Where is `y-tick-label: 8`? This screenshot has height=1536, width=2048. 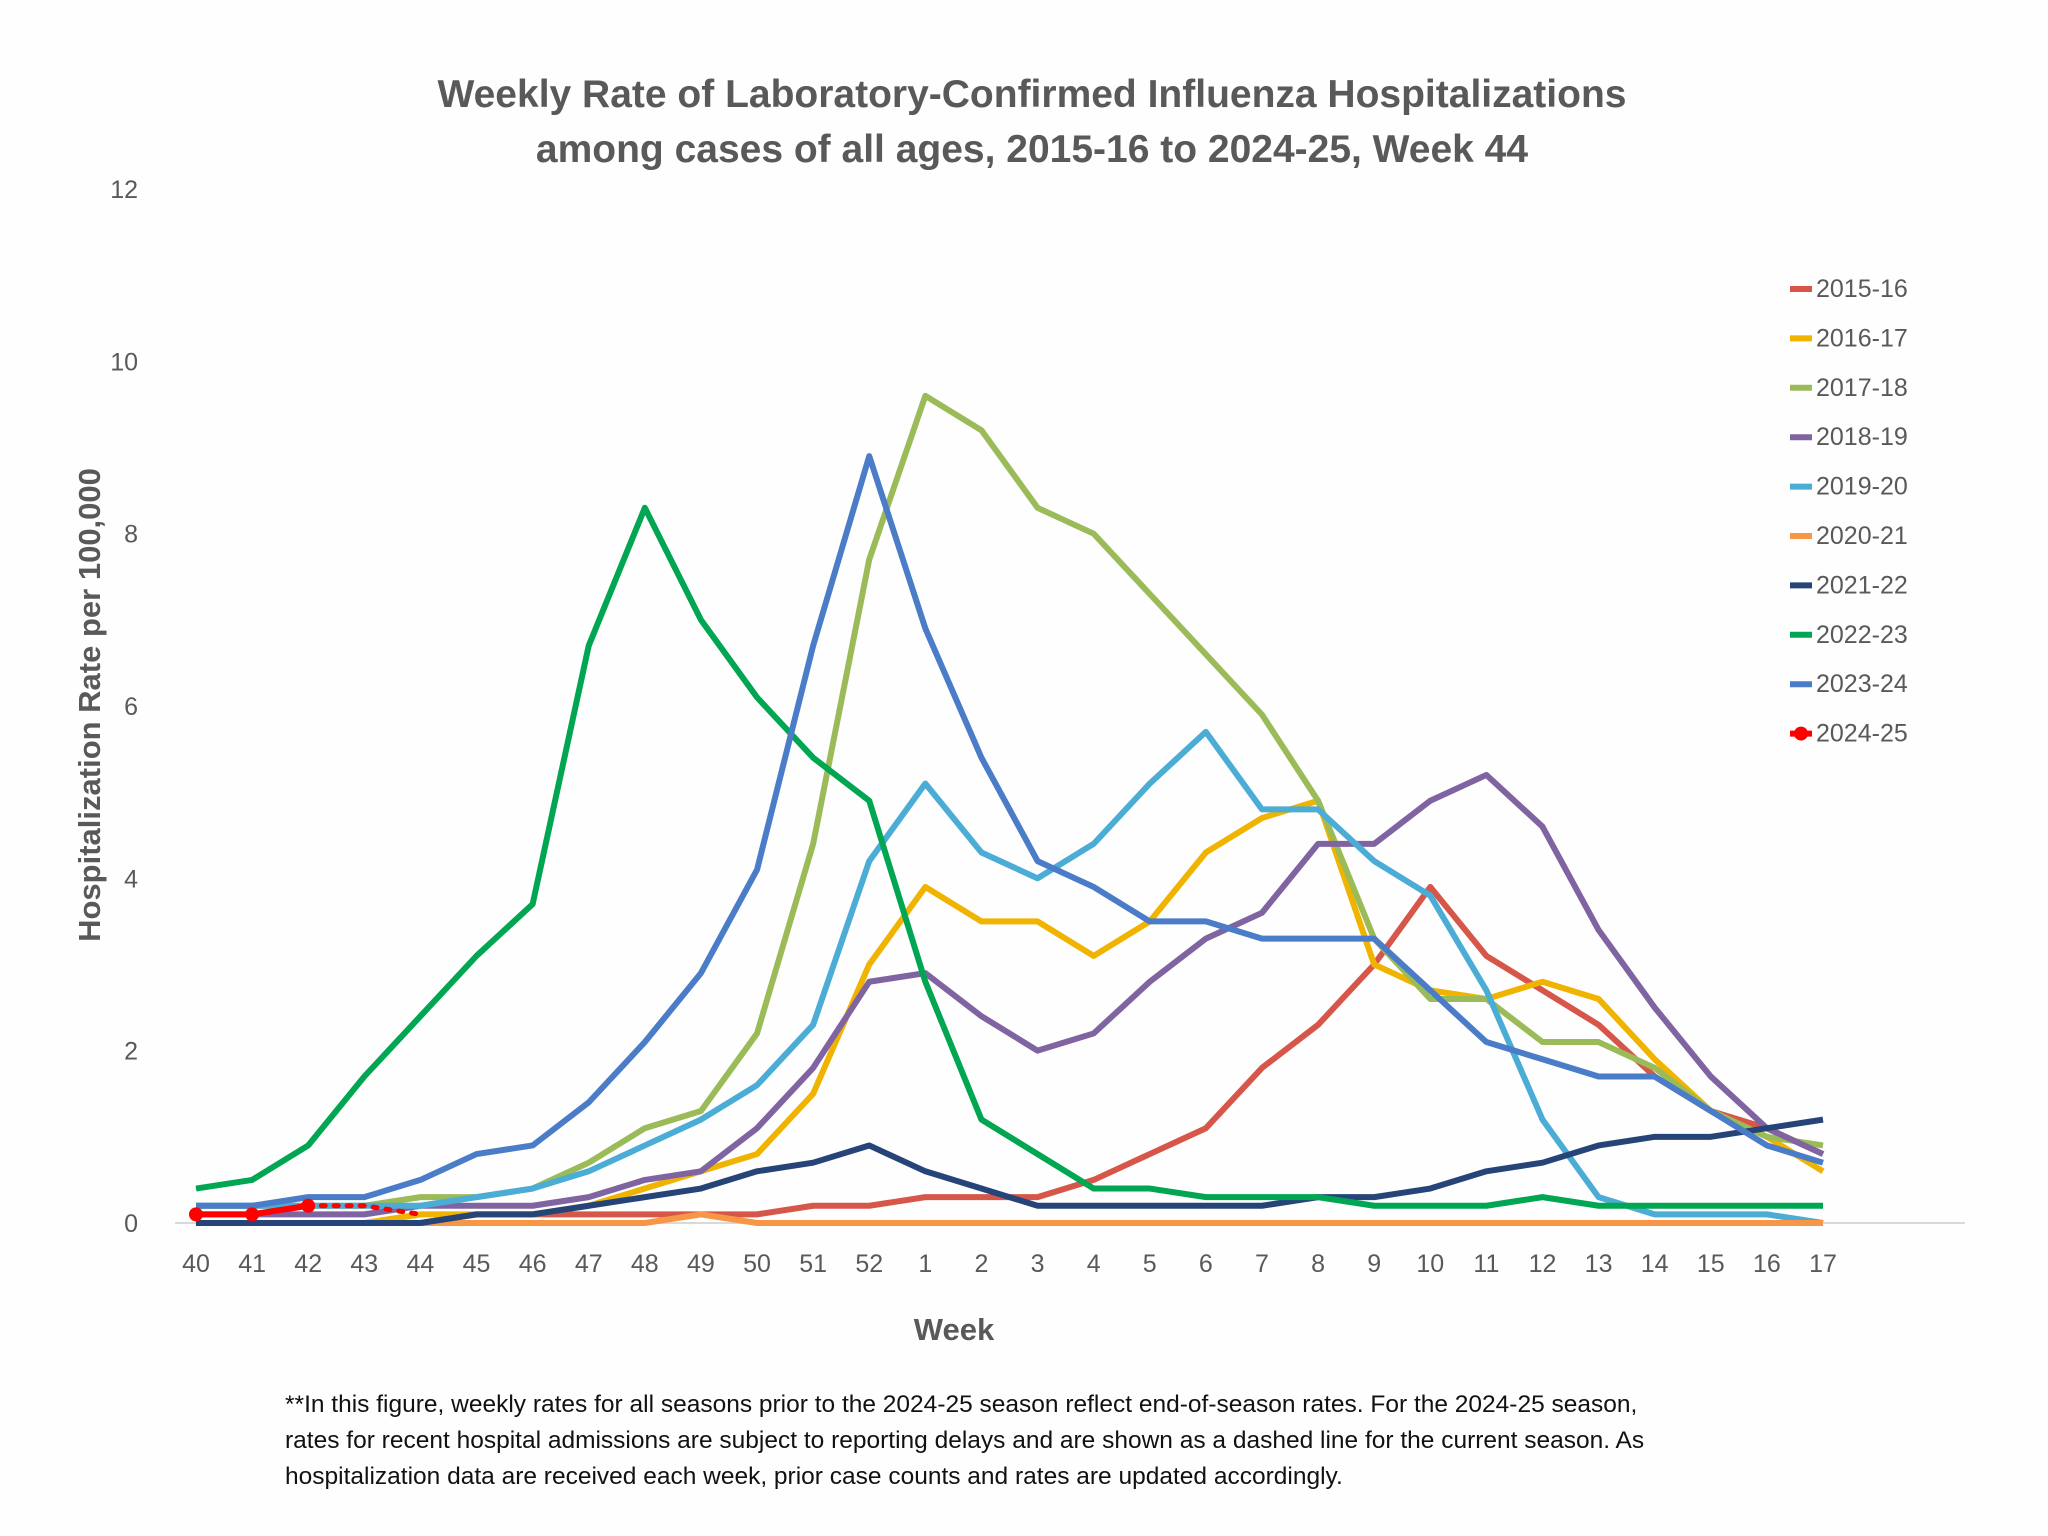
y-tick-label: 8 is located at coordinates (131, 535).